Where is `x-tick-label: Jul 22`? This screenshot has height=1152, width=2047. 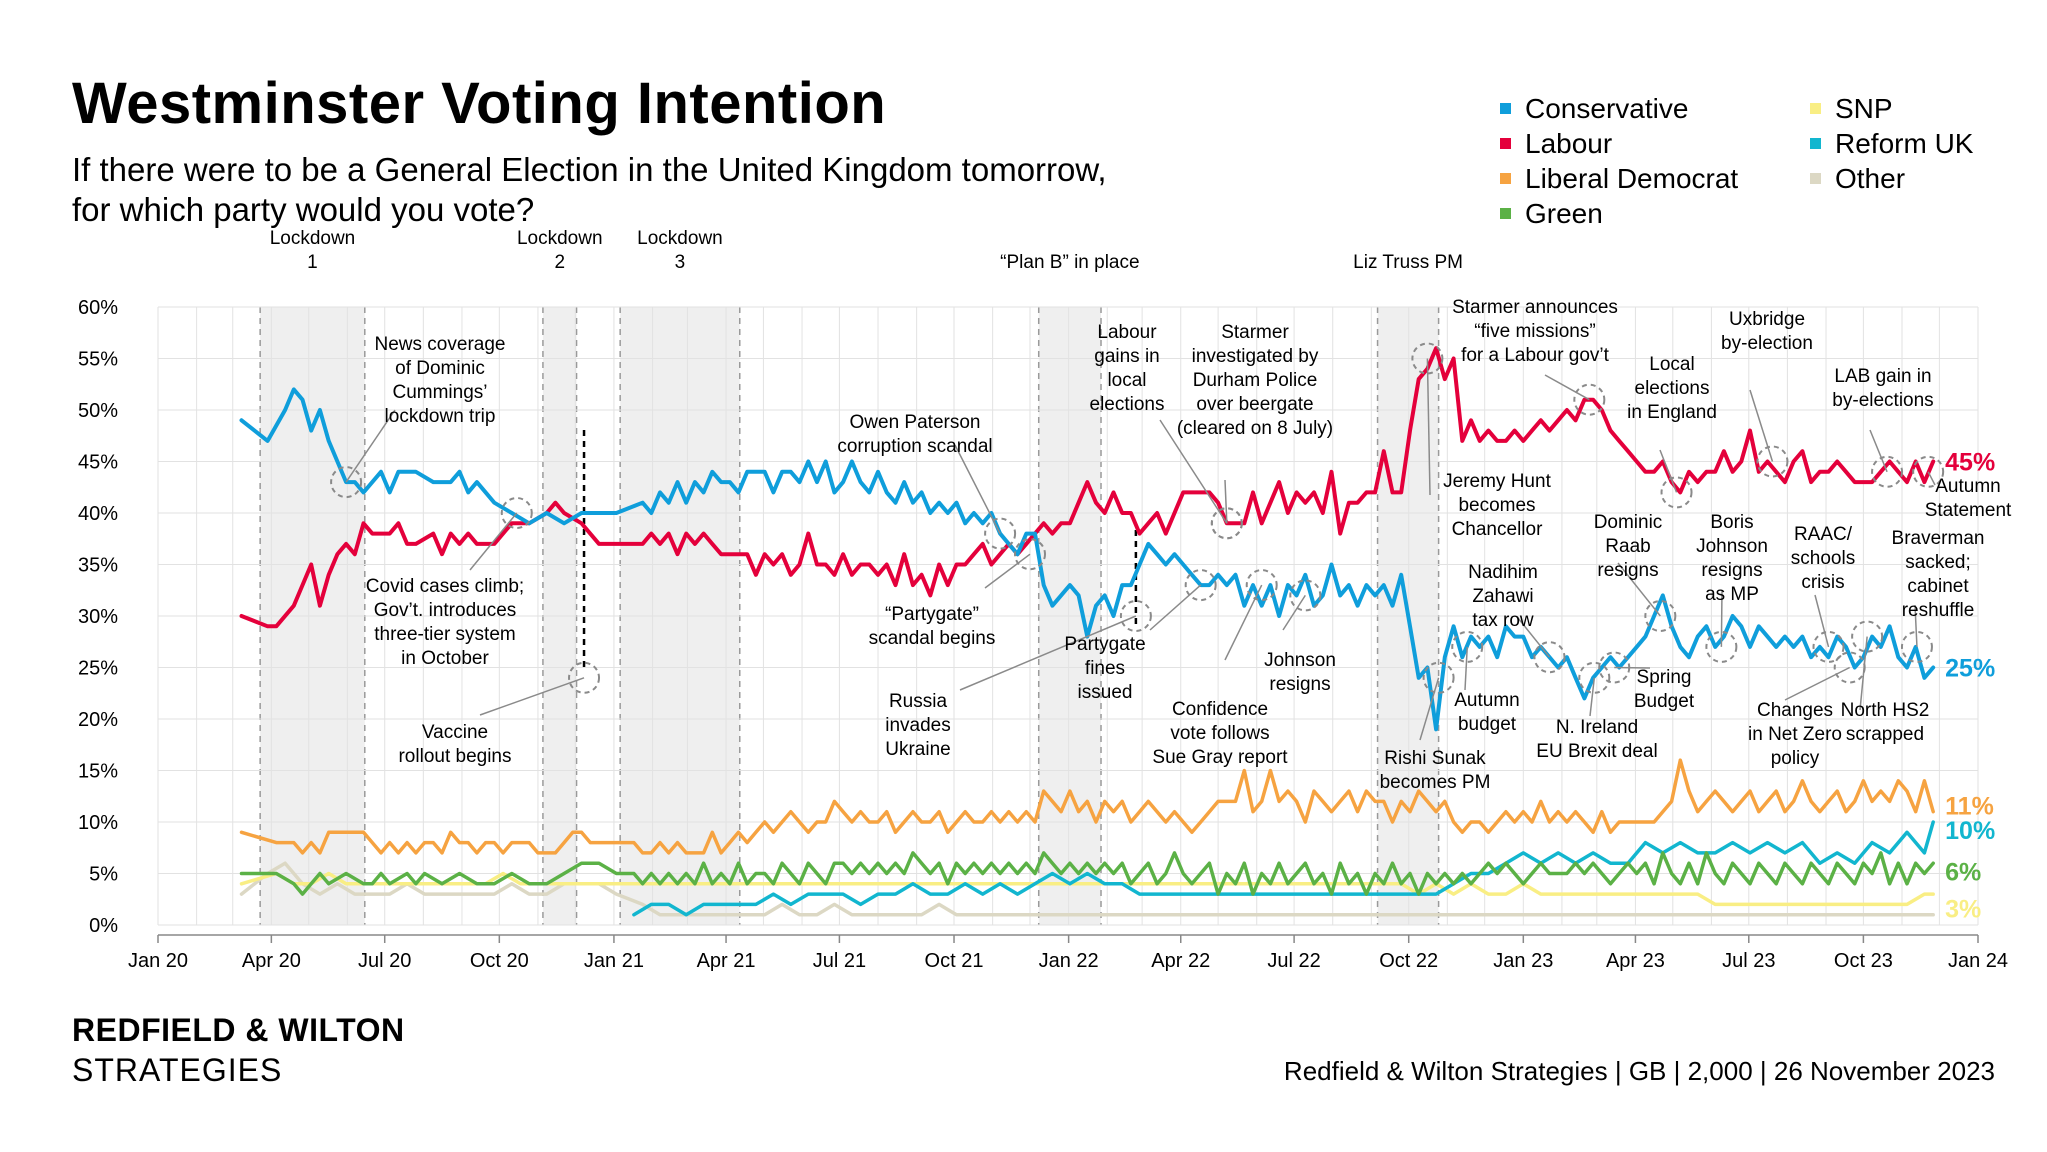 x-tick-label: Jul 22 is located at coordinates (1293, 961).